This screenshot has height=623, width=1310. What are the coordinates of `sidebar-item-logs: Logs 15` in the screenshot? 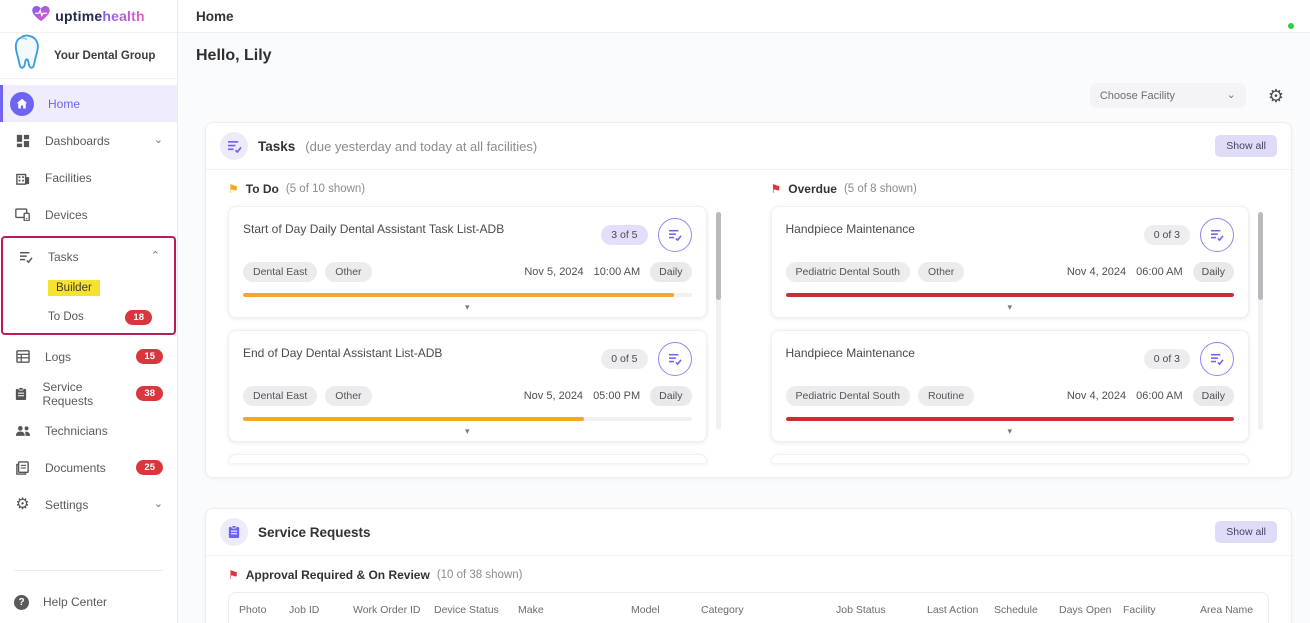 It's located at (88, 356).